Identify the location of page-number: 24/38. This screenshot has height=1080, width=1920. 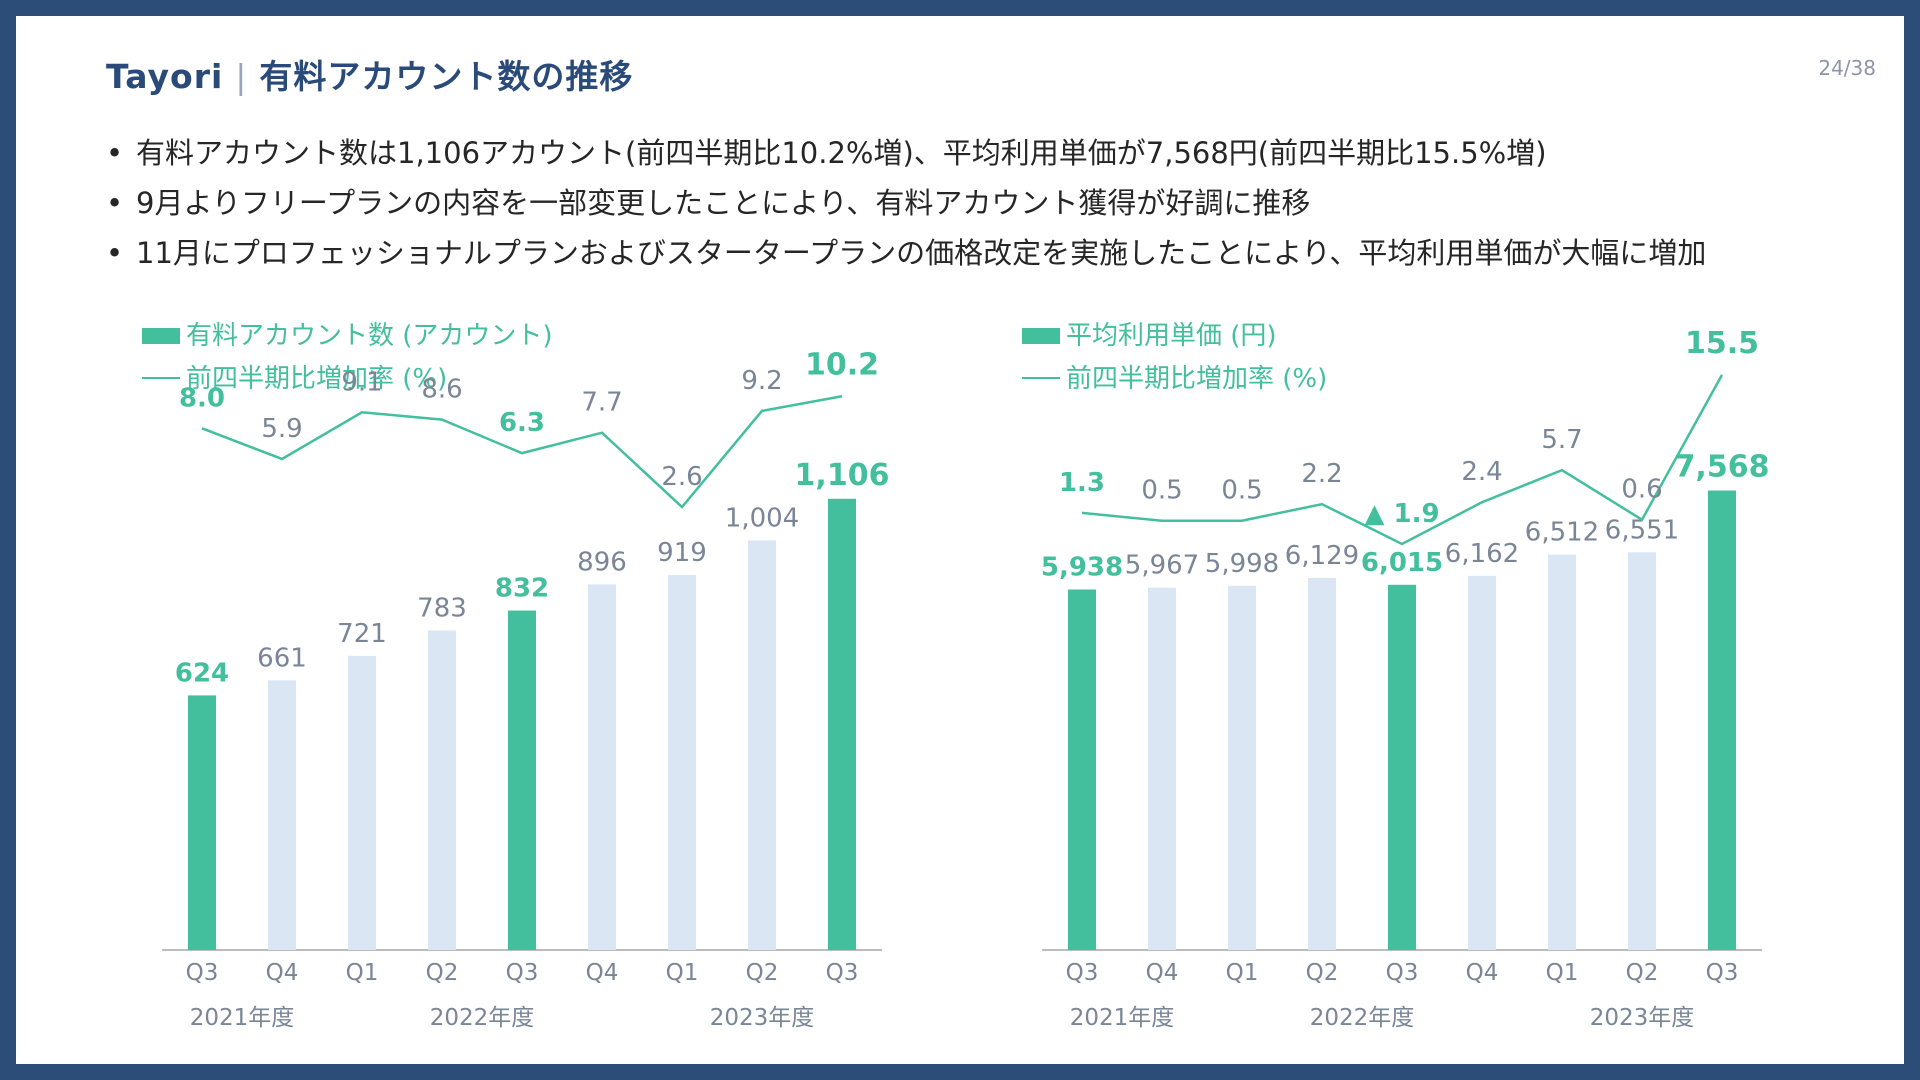
(1847, 68).